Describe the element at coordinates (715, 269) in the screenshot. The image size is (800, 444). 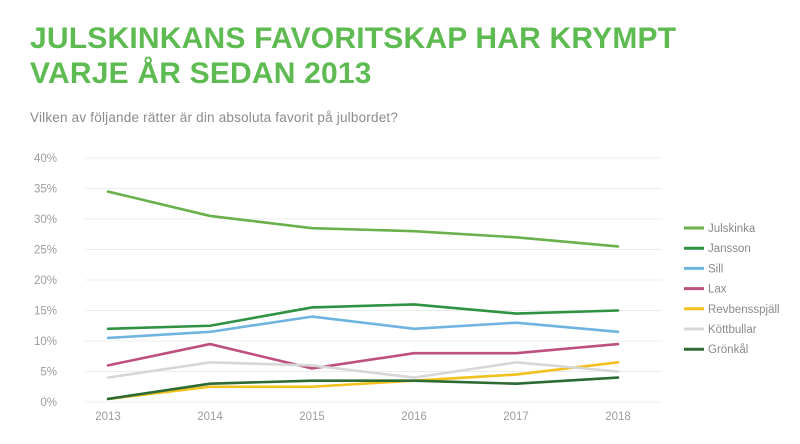
I see `legend-label-sill: Sill` at that location.